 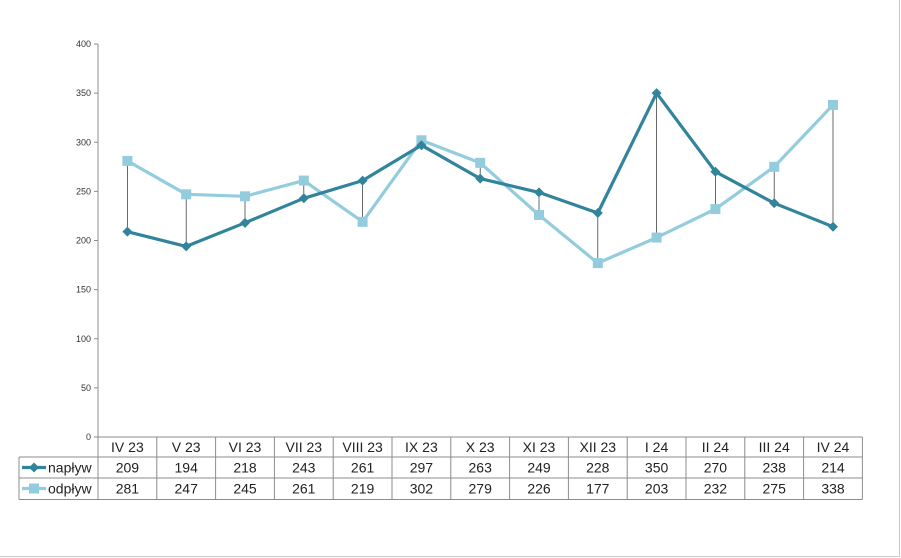 I want to click on table-cell-value: 209, so click(x=128, y=468).